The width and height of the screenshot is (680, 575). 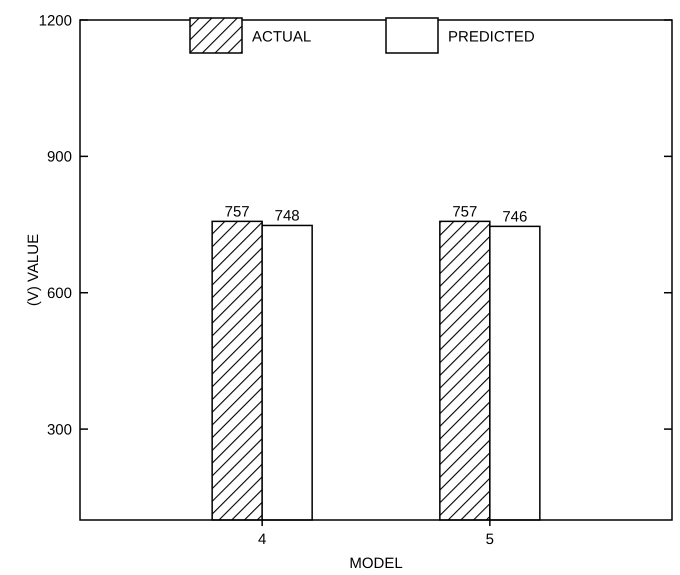 I want to click on x-tick-label: 5, so click(x=490, y=539).